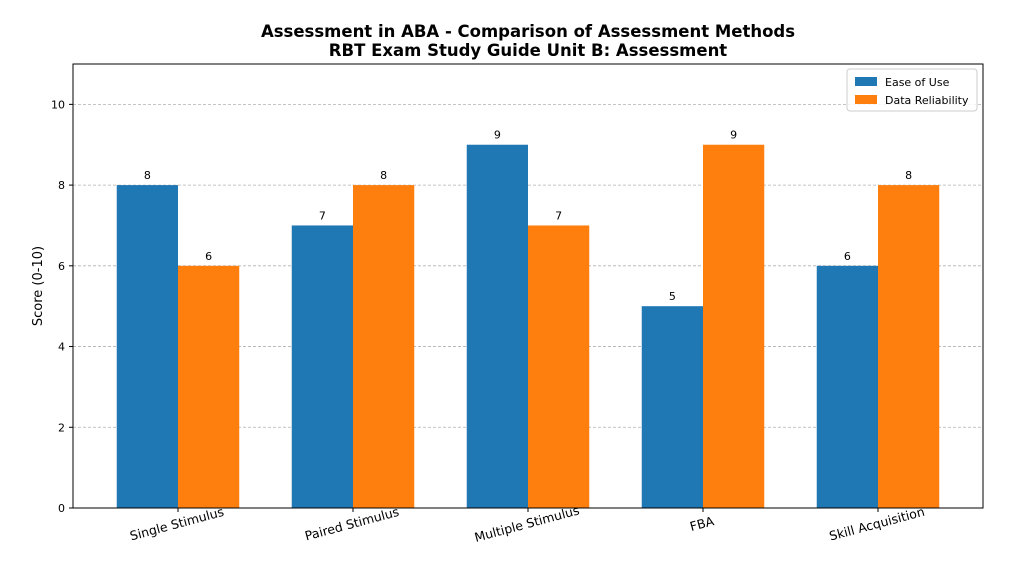  I want to click on y-axis: 0 2 4 6 8 10, so click(62, 306).